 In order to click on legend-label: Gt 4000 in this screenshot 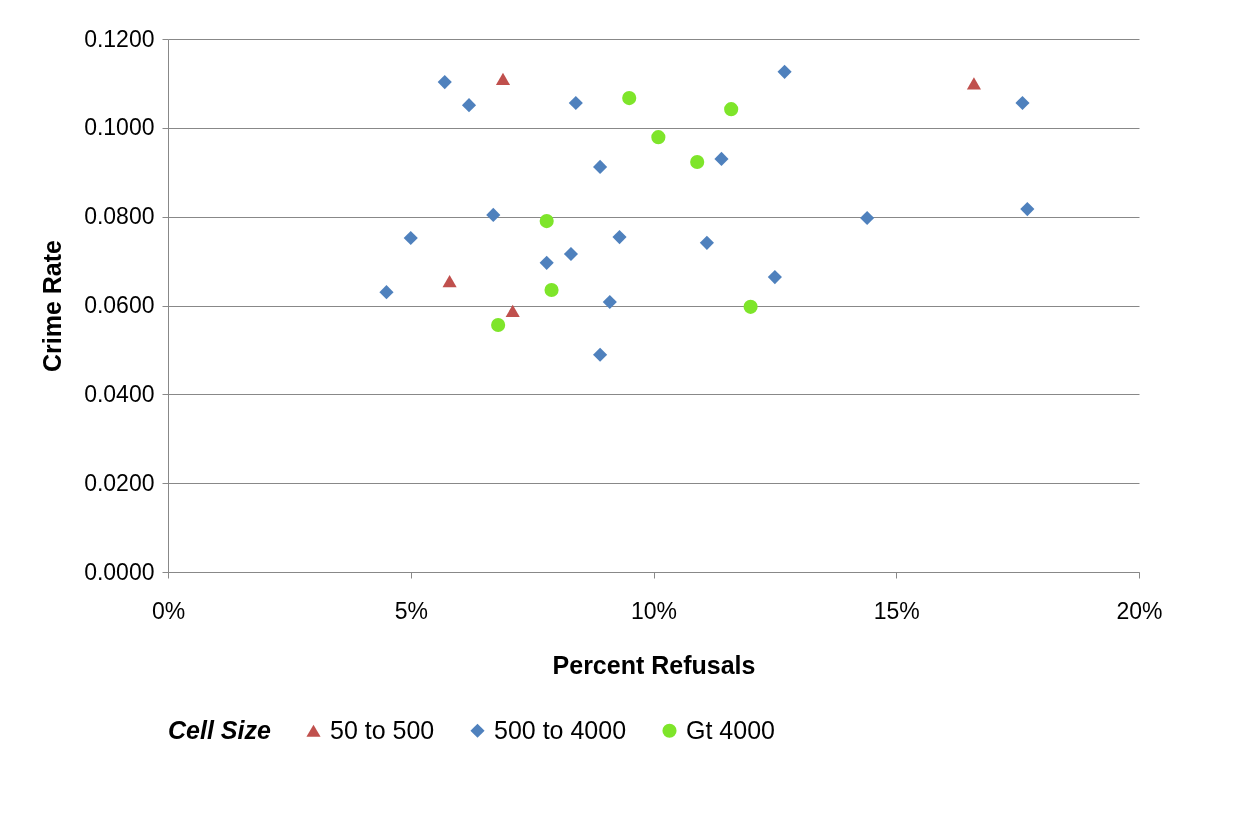, I will do `click(730, 729)`.